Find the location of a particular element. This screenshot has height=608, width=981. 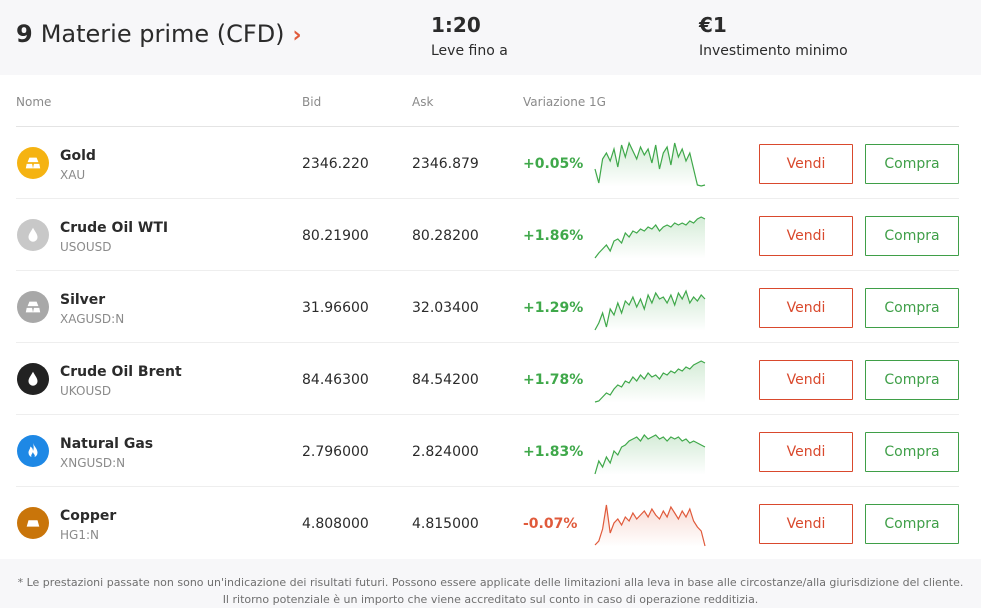

table-header: Nome Bid Ask Variazione 1G is located at coordinates (487, 101).